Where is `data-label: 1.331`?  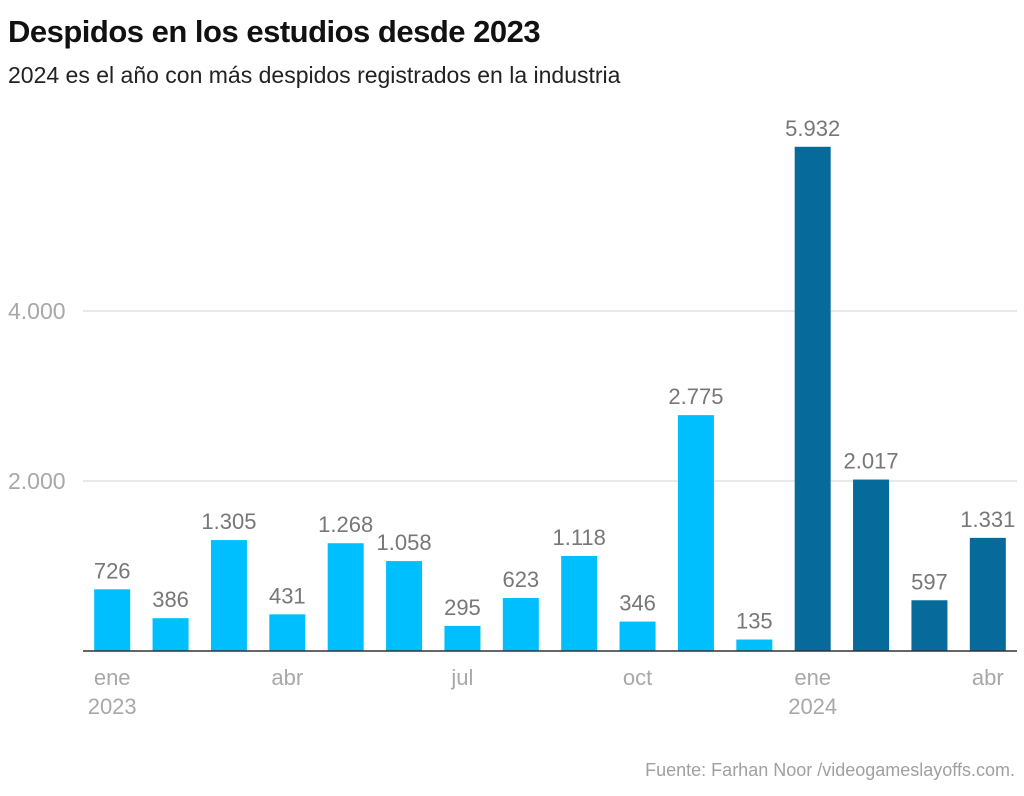
data-label: 1.331 is located at coordinates (987, 519).